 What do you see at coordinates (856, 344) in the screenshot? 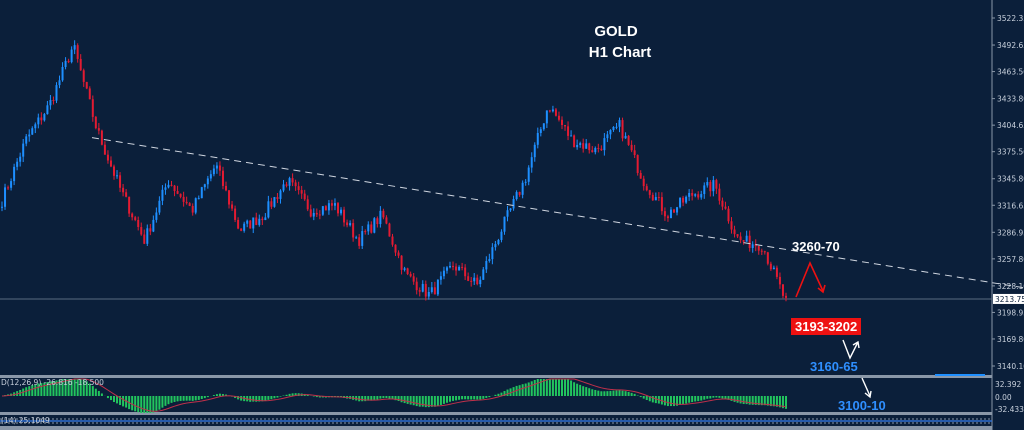
I see `arrowhead` at bounding box center [856, 344].